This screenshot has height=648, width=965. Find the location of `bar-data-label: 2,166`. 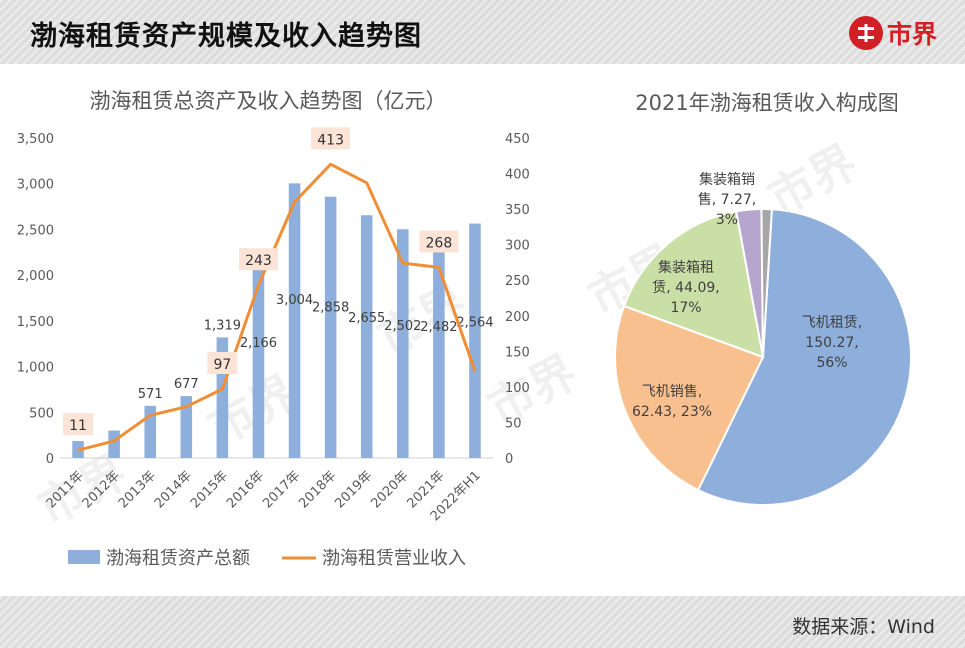

bar-data-label: 2,166 is located at coordinates (258, 343).